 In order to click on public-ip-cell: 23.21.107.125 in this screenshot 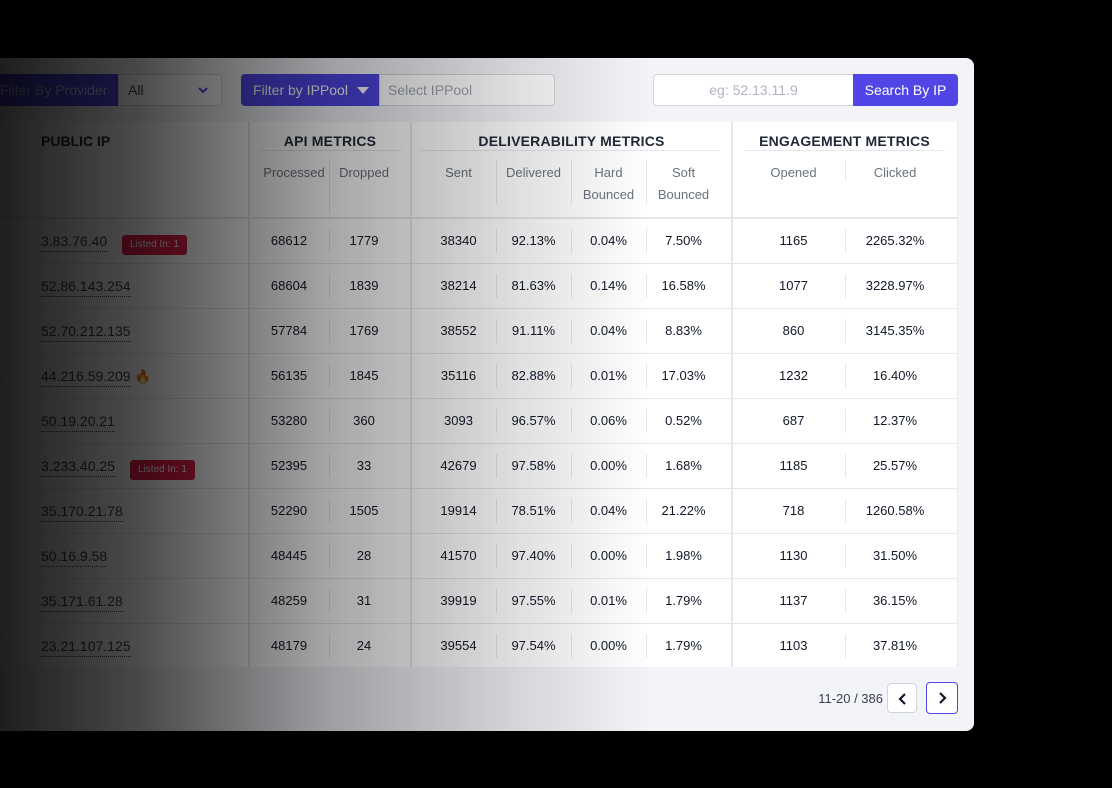, I will do `click(86, 645)`.